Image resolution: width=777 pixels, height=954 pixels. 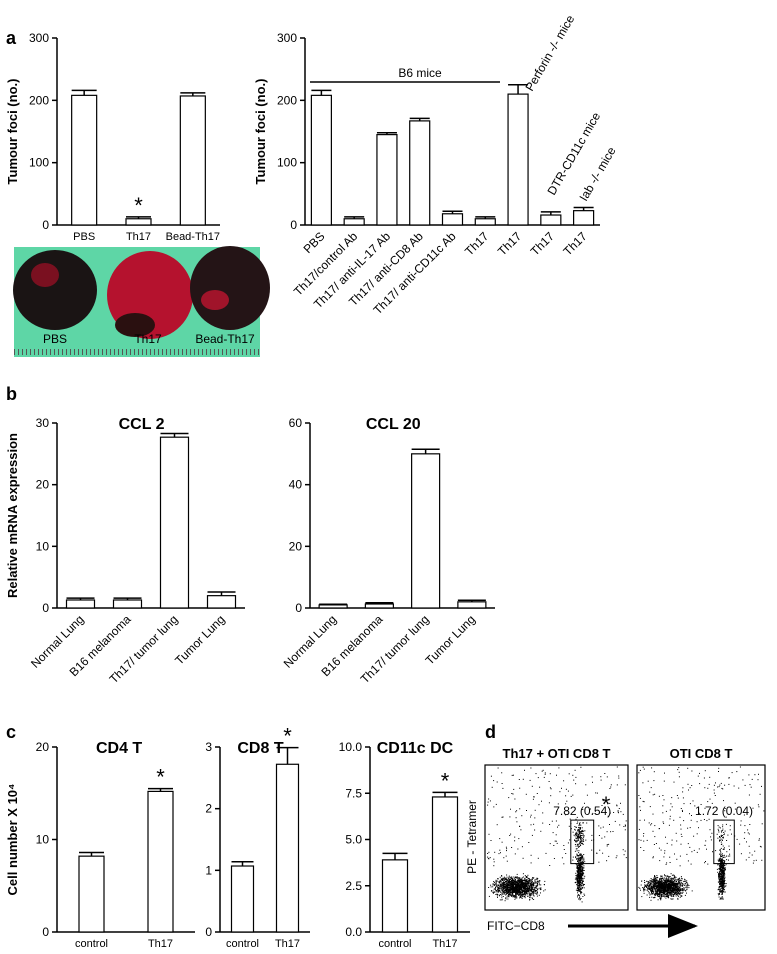 What do you see at coordinates (415, 748) in the screenshot?
I see `chart-title: CD11c DC` at bounding box center [415, 748].